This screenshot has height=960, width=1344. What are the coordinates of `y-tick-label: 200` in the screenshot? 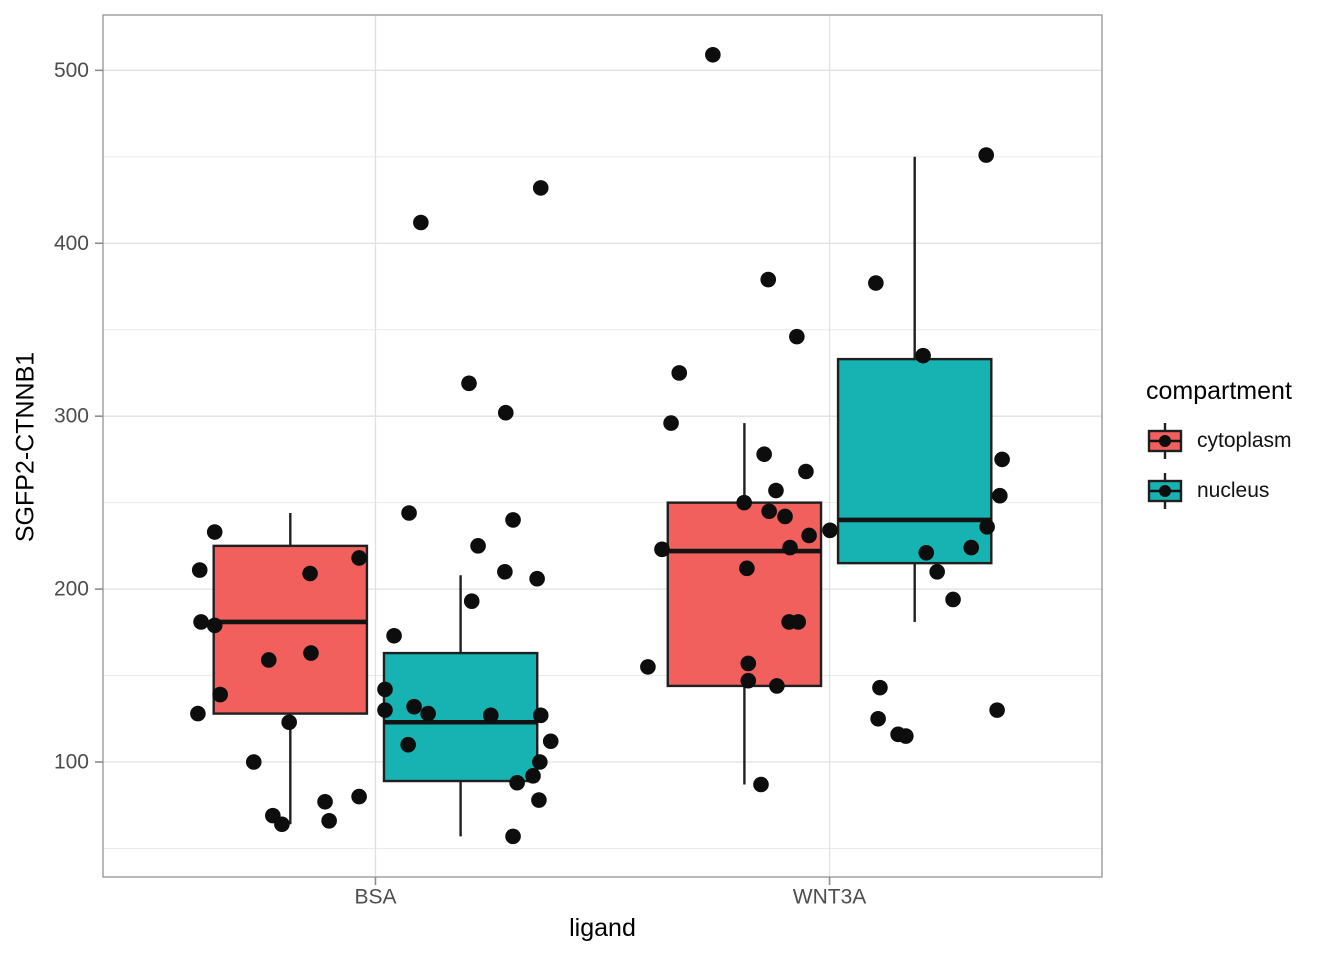 It's located at (71, 589).